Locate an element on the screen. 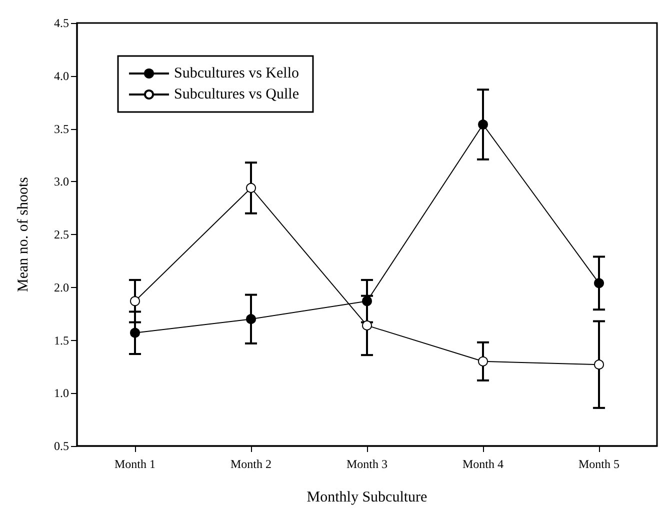 The width and height of the screenshot is (669, 520). x-tick-label: Month 3 is located at coordinates (367, 464).